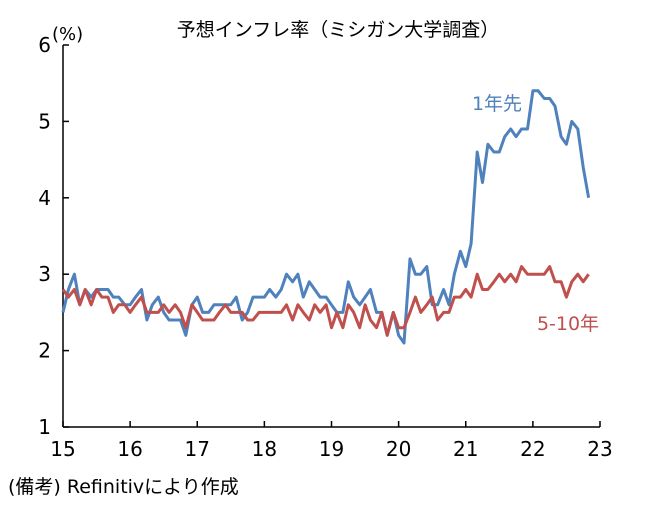  What do you see at coordinates (568, 324) in the screenshot?
I see `series-label-2: 5-10年` at bounding box center [568, 324].